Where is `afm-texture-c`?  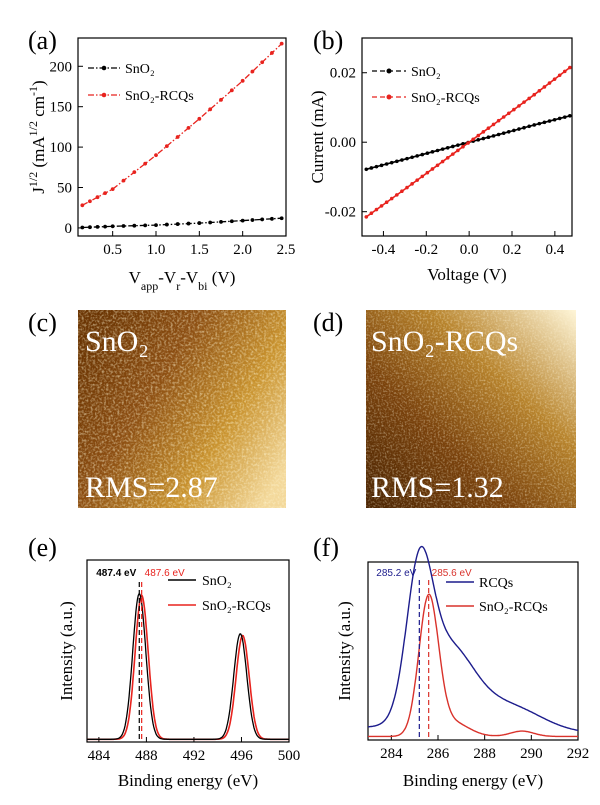
afm-texture-c is located at coordinates (182, 409).